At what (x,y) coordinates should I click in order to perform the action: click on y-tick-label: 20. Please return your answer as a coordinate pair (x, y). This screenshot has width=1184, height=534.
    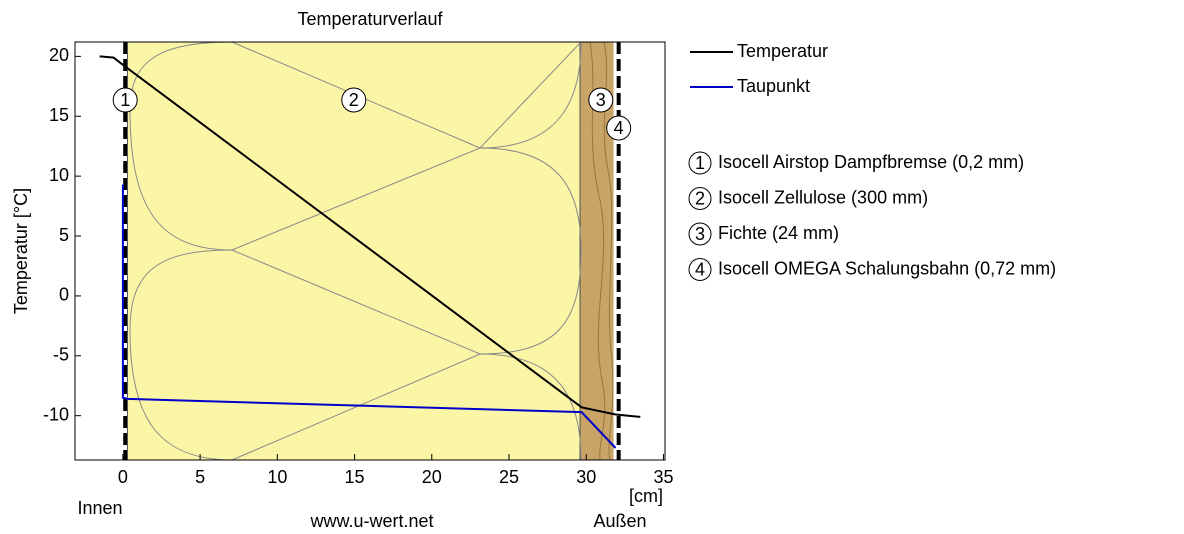
    Looking at the image, I should click on (59, 55).